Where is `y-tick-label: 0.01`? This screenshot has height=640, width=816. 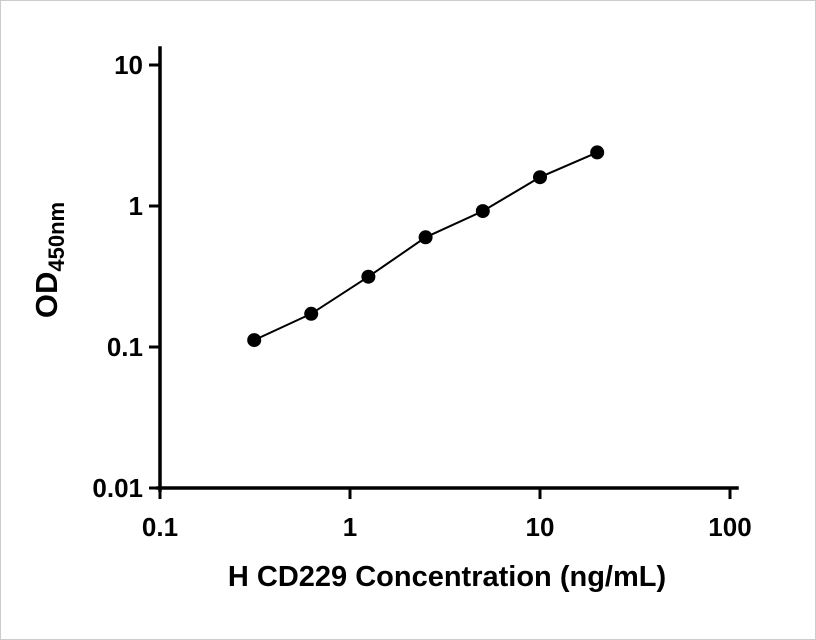 y-tick-label: 0.01 is located at coordinates (117, 488).